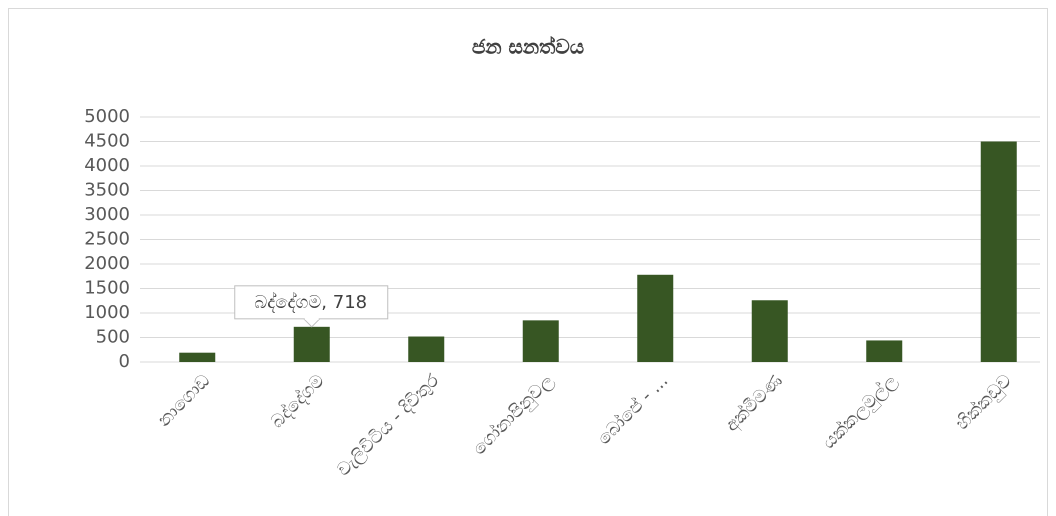 The width and height of the screenshot is (1056, 516). What do you see at coordinates (312, 323) in the screenshot?
I see `callout-pointer` at bounding box center [312, 323].